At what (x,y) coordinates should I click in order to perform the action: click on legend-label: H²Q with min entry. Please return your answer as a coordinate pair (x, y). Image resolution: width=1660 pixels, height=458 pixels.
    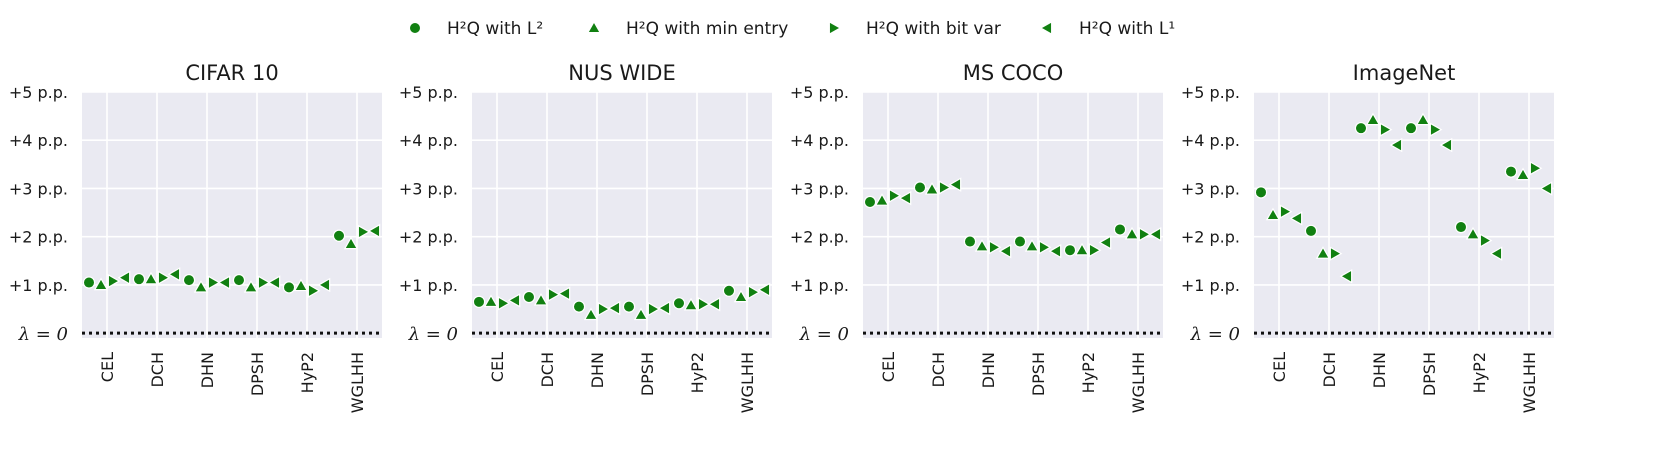
    Looking at the image, I should click on (707, 29).